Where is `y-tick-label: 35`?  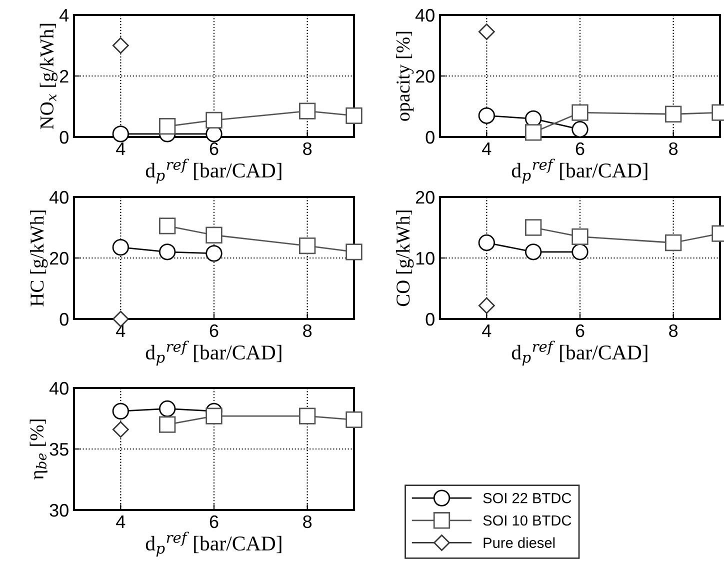
y-tick-label: 35 is located at coordinates (59, 449).